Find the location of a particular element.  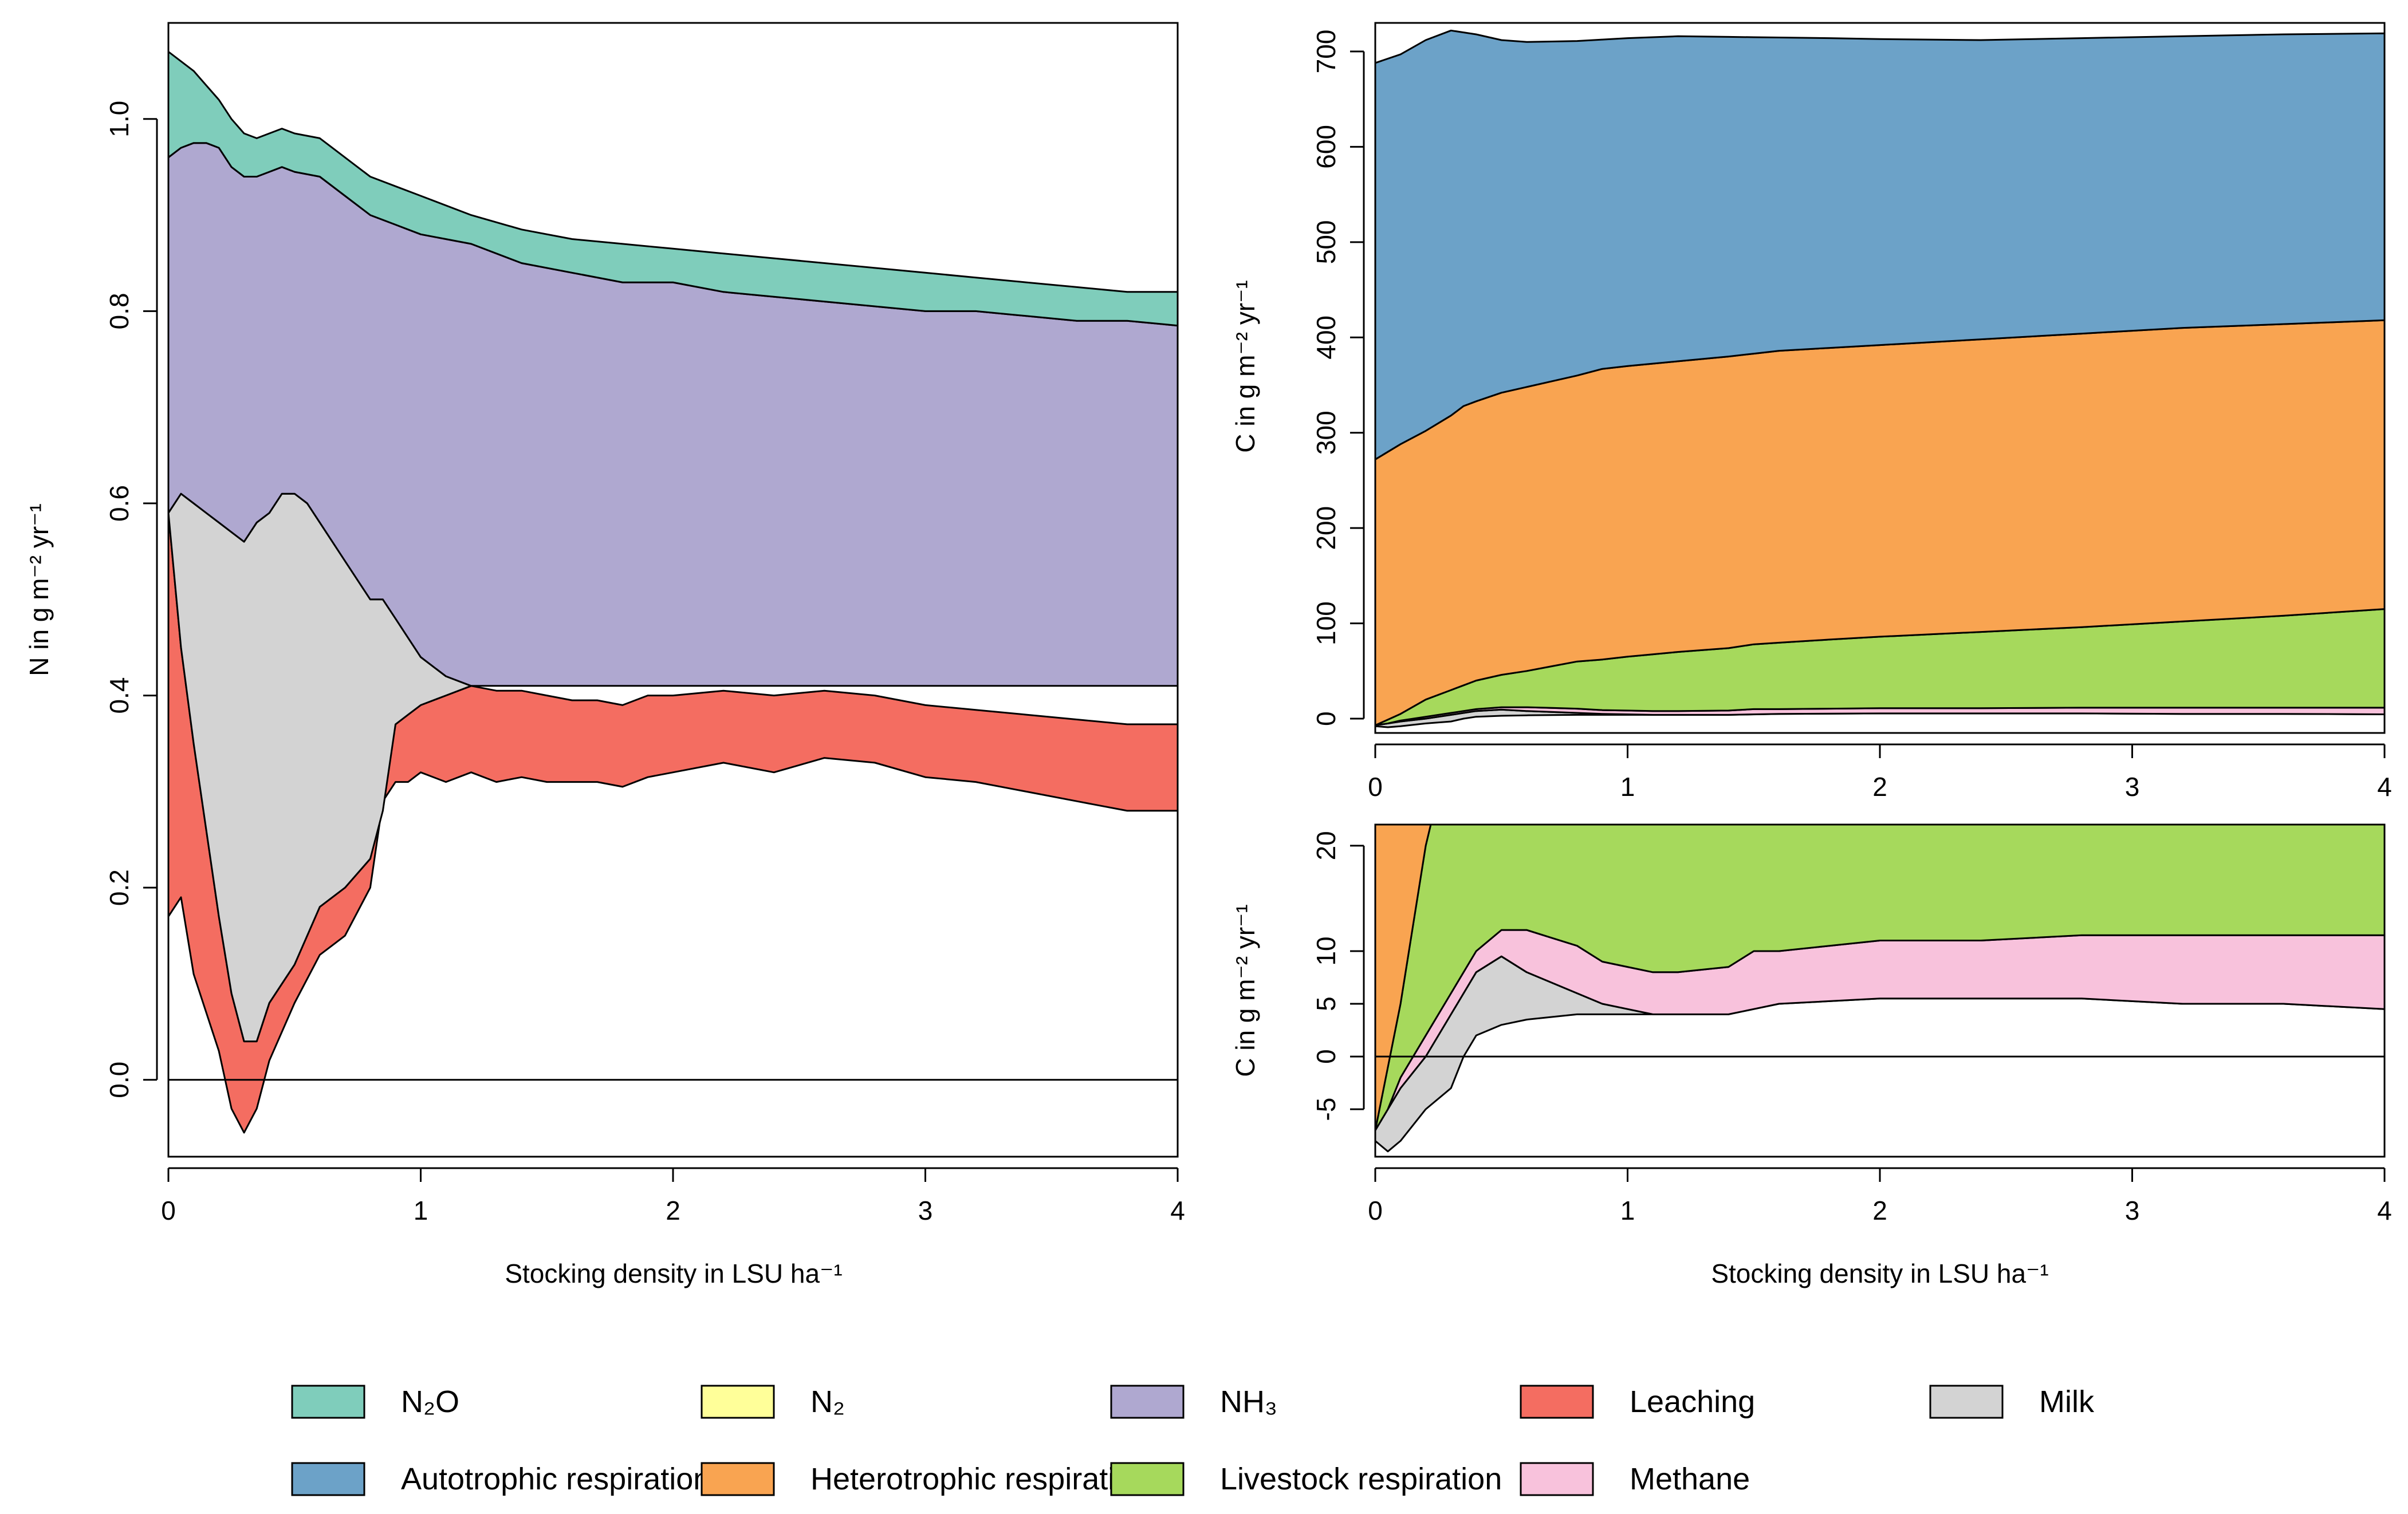

carbon-full-y-tick-label: 700 is located at coordinates (1326, 52).